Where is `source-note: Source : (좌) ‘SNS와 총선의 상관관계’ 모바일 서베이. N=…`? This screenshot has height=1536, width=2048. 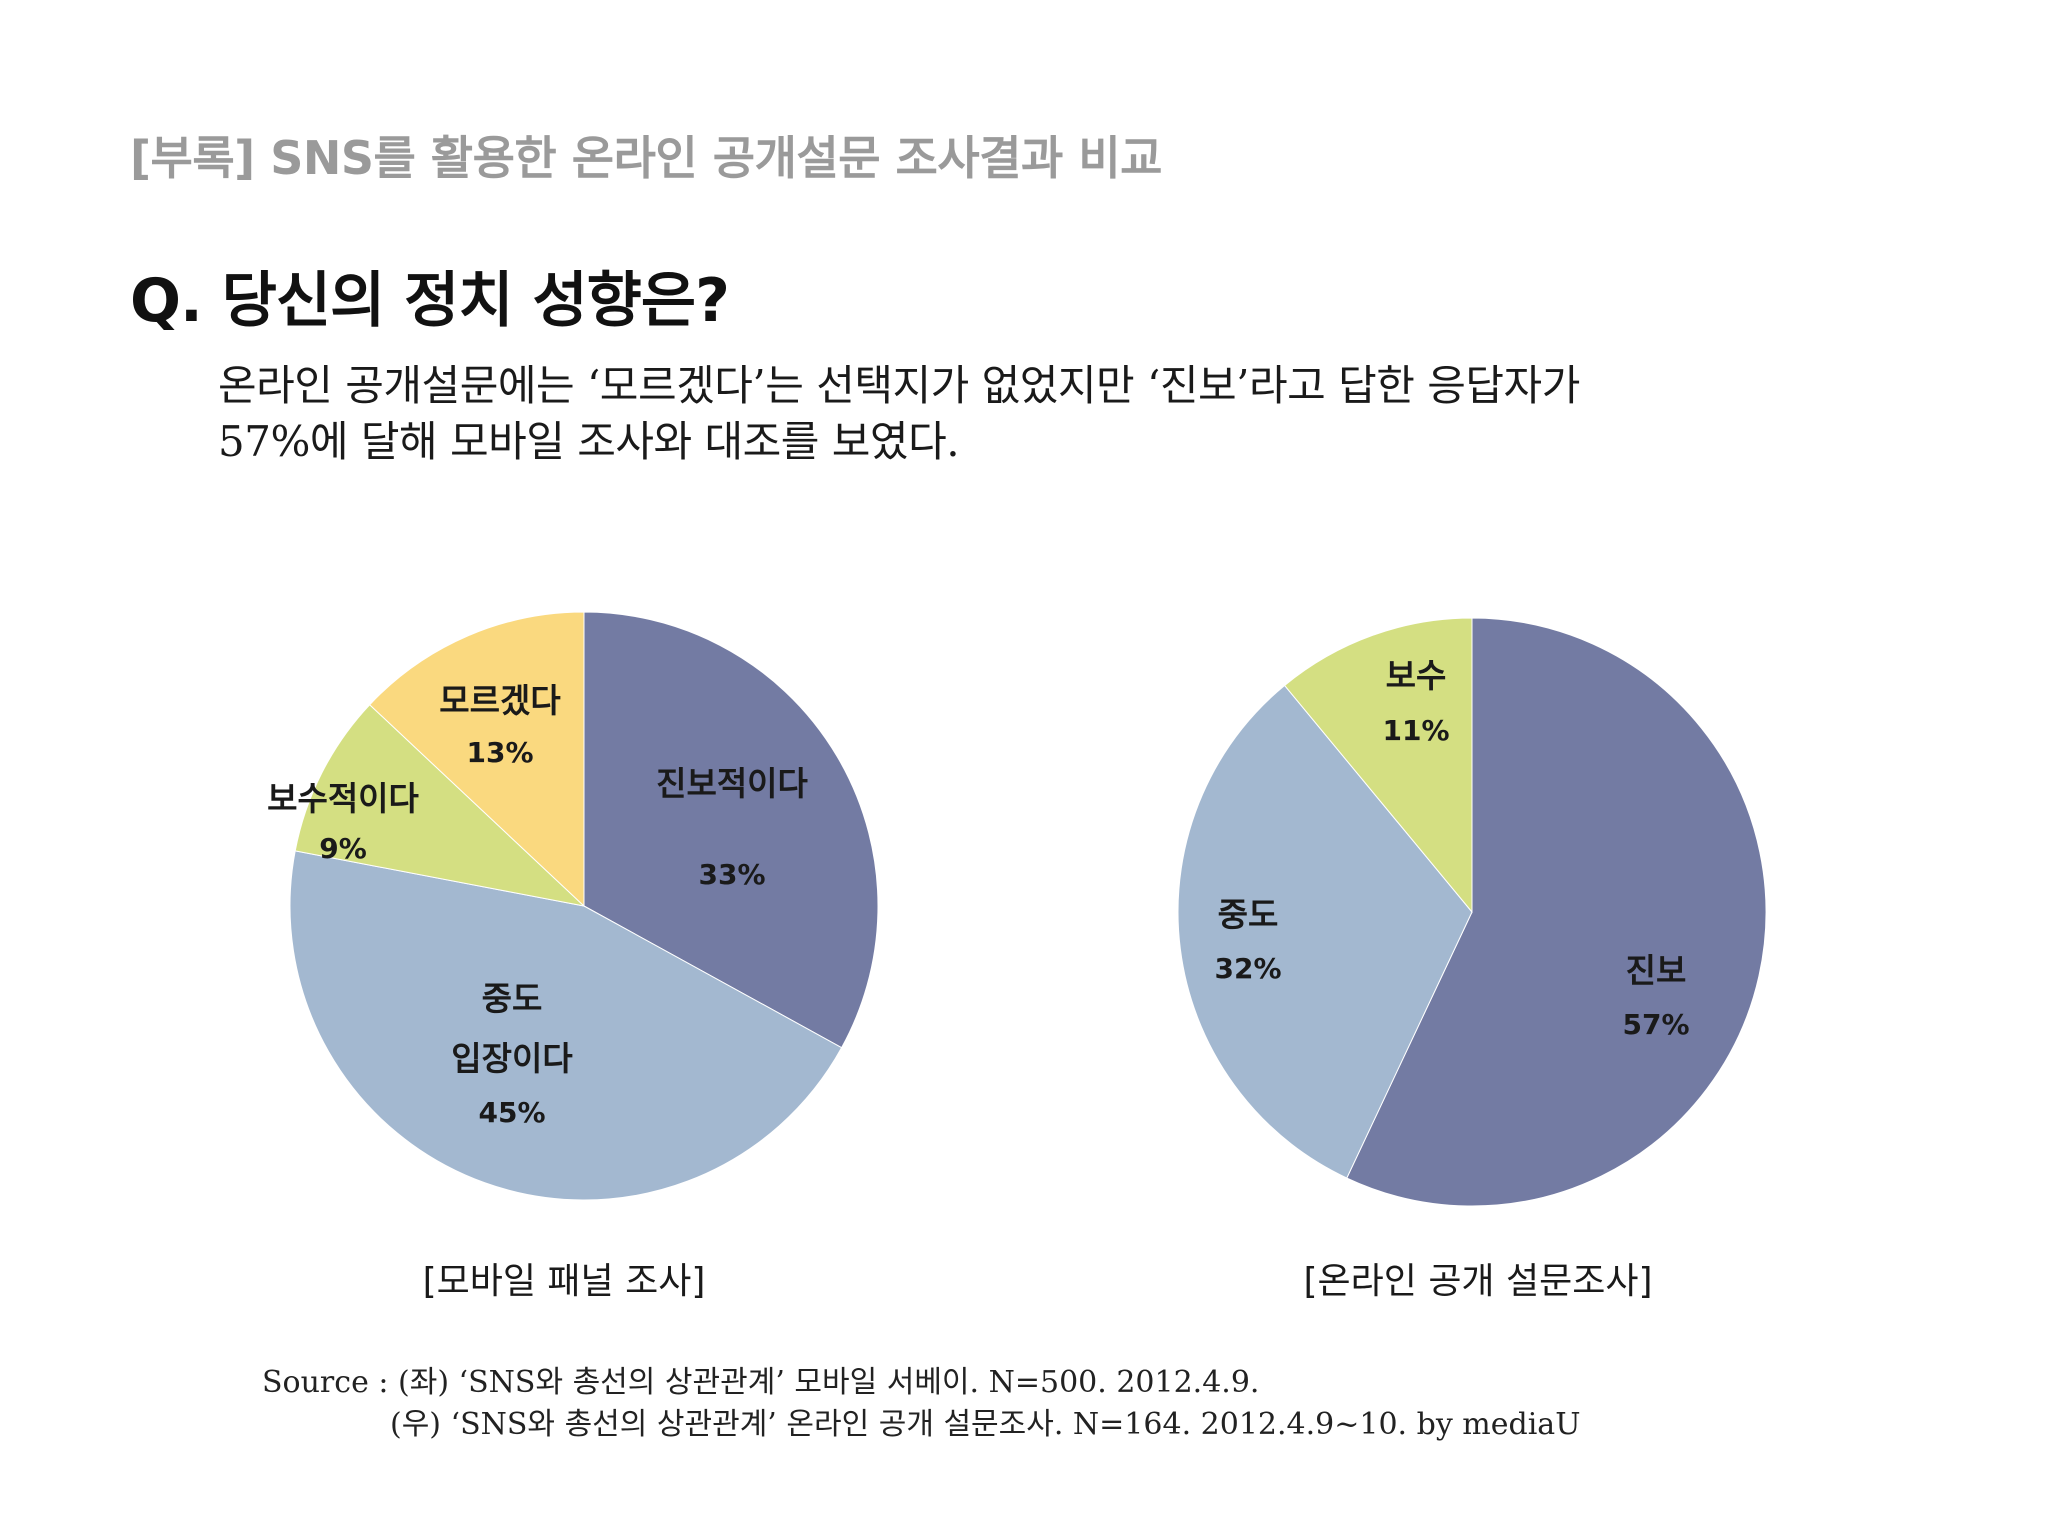
source-note: Source : (좌) ‘SNS와 총선의 상관관계’ 모바일 서베이. N=… is located at coordinates (921, 1404).